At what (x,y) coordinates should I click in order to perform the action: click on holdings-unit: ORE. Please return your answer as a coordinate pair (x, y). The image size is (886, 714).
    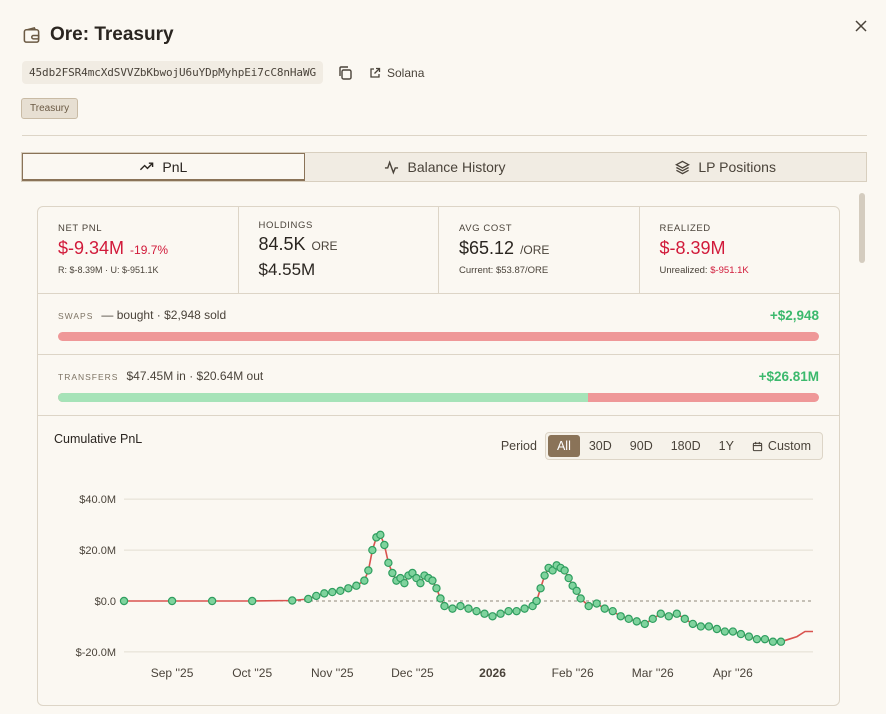
    Looking at the image, I should click on (324, 246).